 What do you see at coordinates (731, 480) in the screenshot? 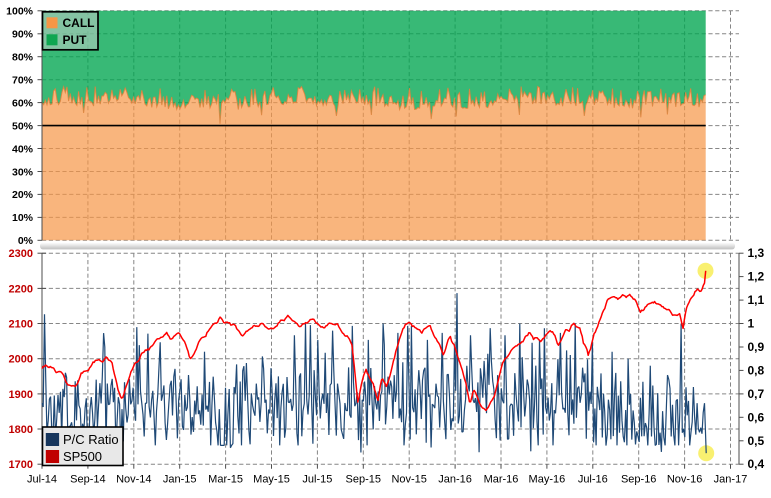
I see `svg-text: Jan-17` at bounding box center [731, 480].